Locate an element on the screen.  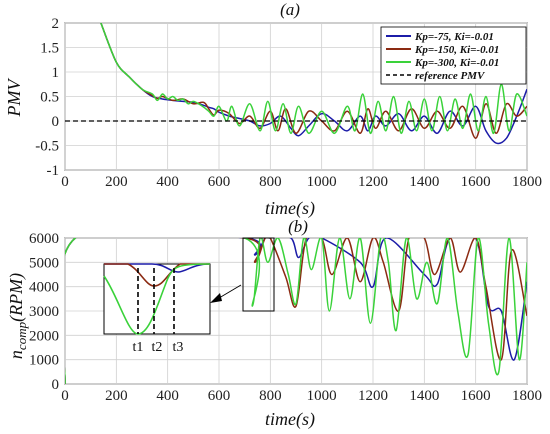
legend-label-kp150: Kp=-150, Ki=-0.01 is located at coordinates (456, 50).